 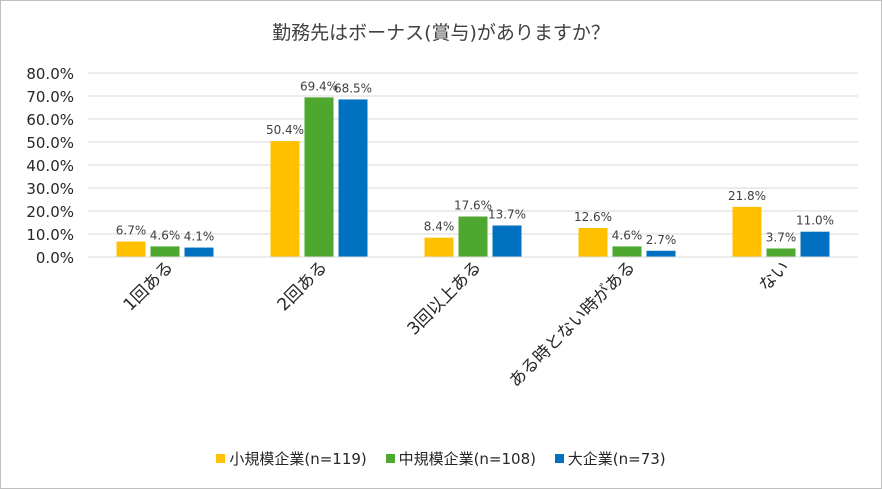 I want to click on legend-entry-large: 大企業(n=73), so click(x=610, y=458).